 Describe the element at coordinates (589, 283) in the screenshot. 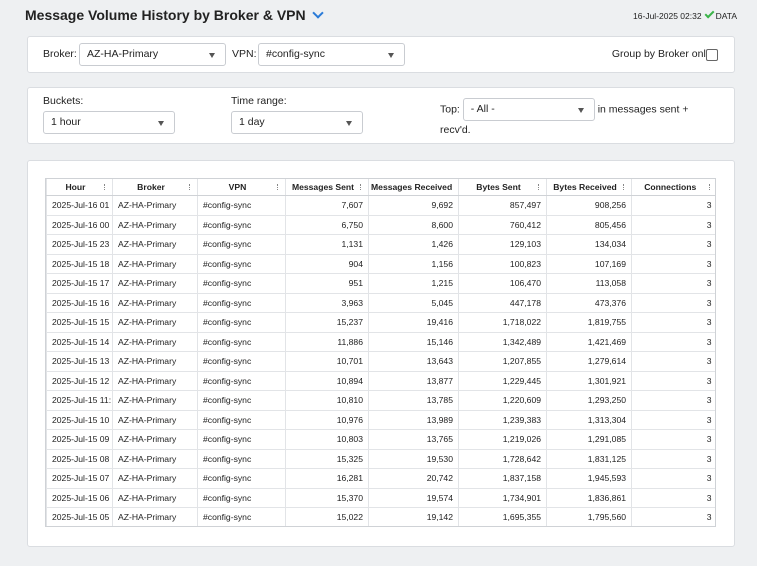

I see `table-cell: 113,058` at that location.